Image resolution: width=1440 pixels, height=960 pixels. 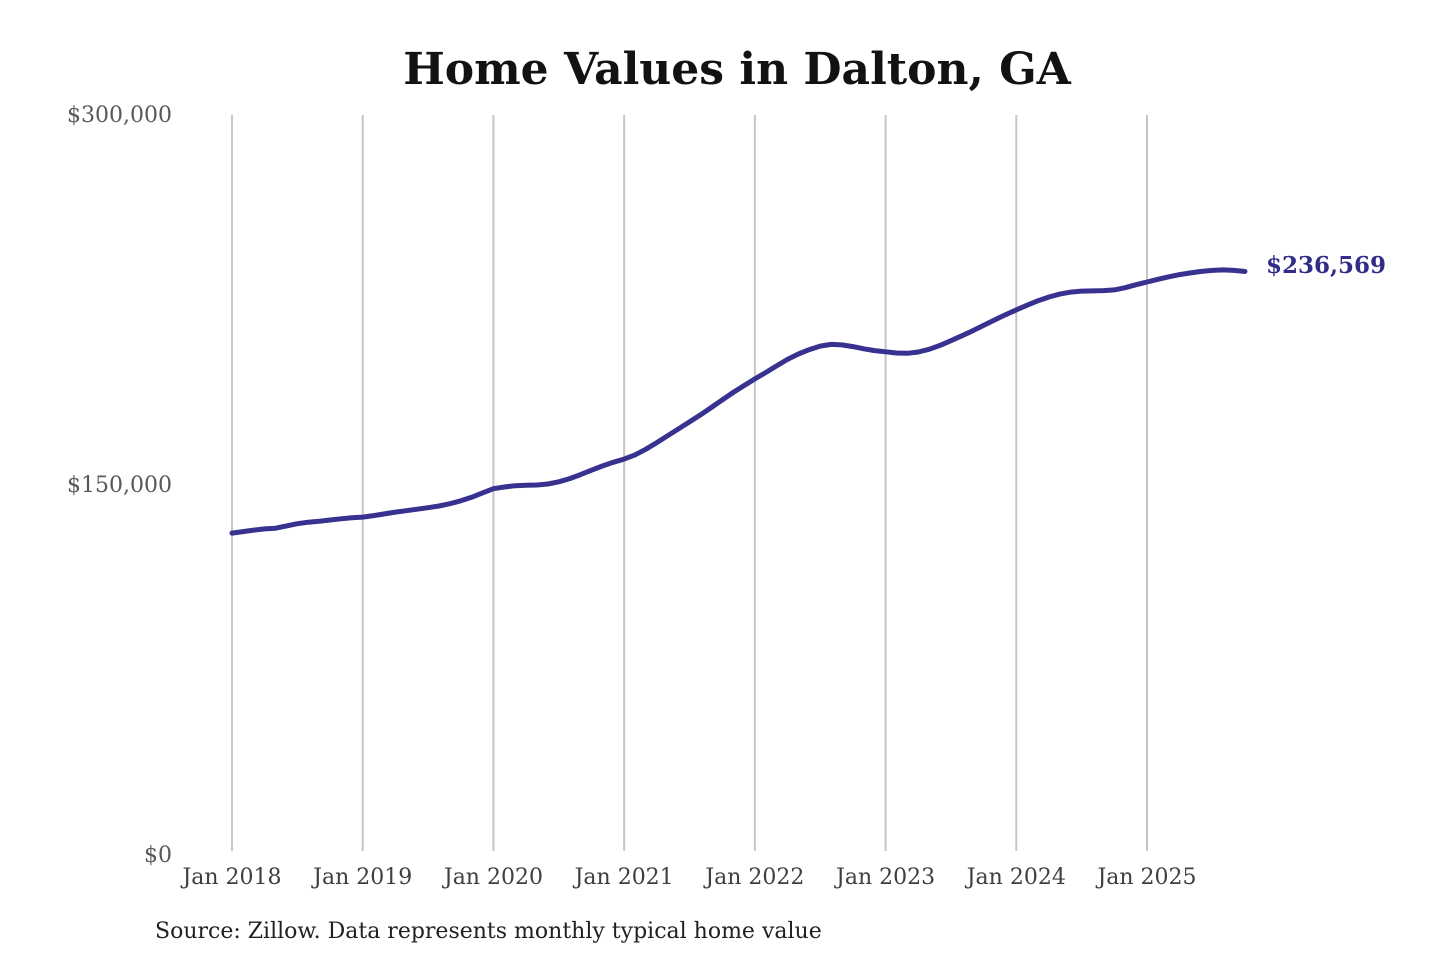 What do you see at coordinates (737, 69) in the screenshot?
I see `chart-title: Home Values in Dalton, GA` at bounding box center [737, 69].